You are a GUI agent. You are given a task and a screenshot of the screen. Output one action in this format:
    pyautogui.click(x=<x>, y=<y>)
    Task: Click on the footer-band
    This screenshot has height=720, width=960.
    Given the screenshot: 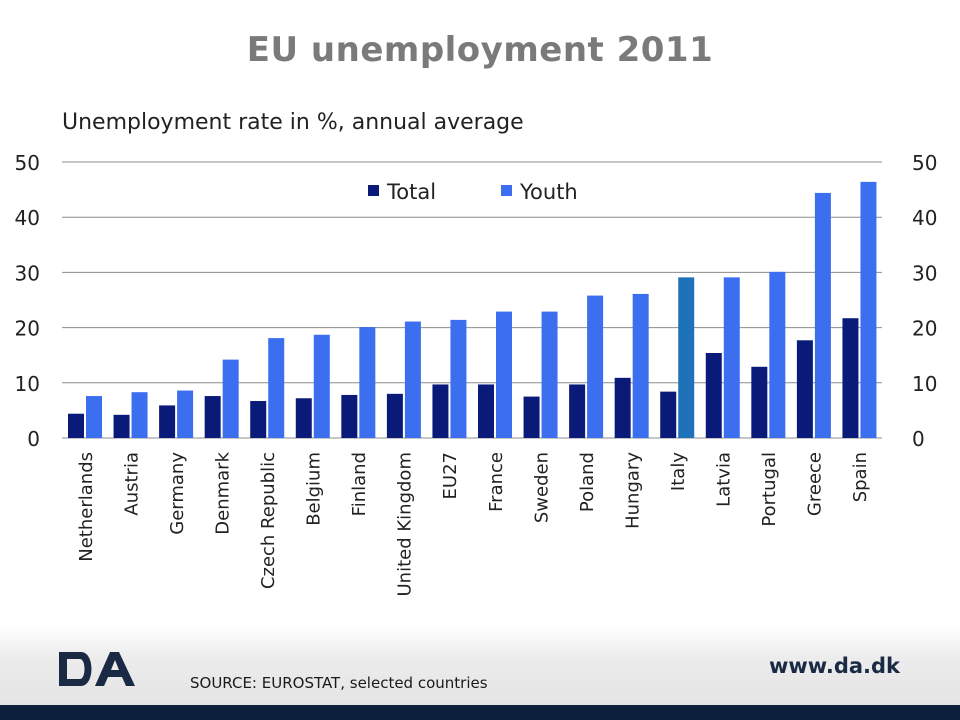 What is the action you would take?
    pyautogui.click(x=480, y=672)
    